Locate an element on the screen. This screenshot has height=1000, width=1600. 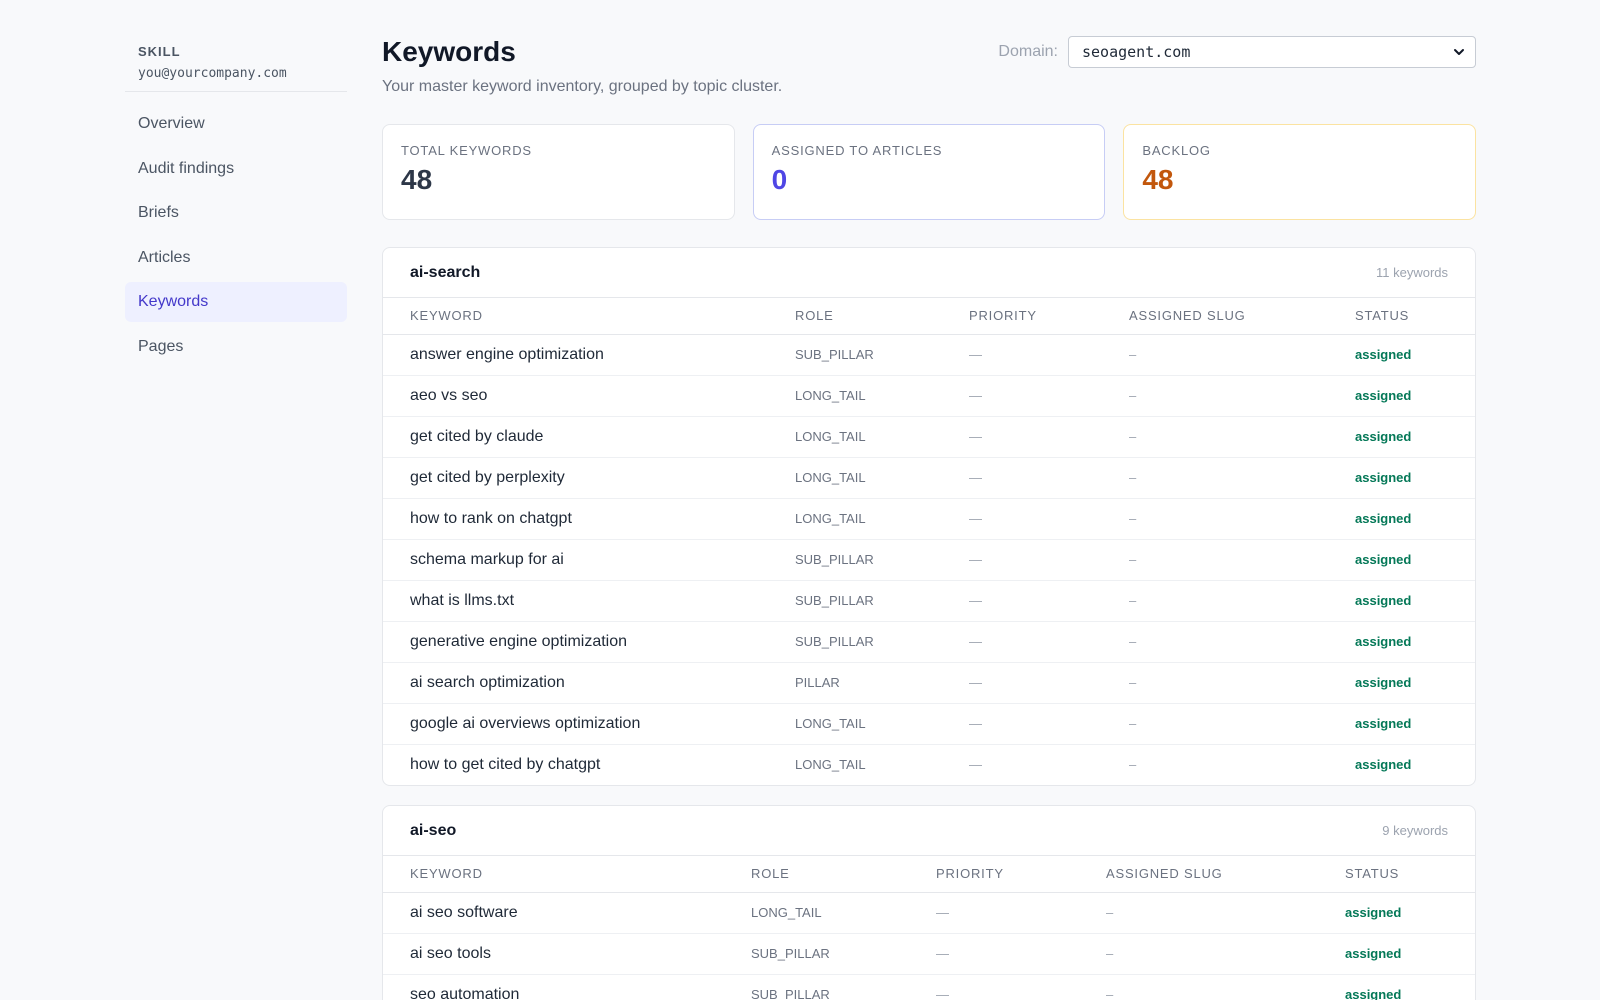
stat-label: ASSIGNED TO ARTICLES is located at coordinates (857, 150).